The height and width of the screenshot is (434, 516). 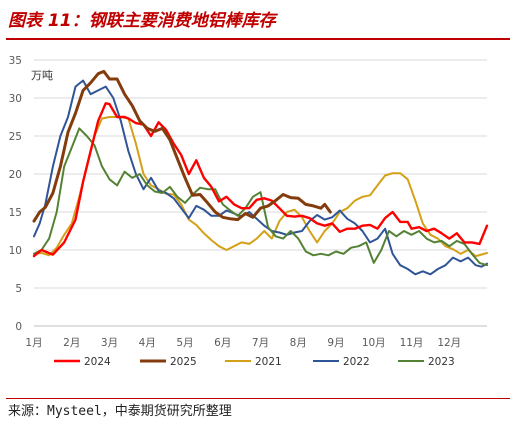 I want to click on legend-label-2024: 2024, so click(x=97, y=362).